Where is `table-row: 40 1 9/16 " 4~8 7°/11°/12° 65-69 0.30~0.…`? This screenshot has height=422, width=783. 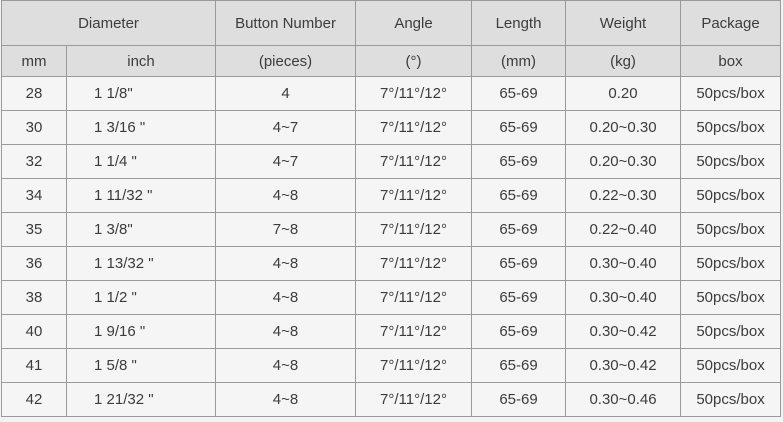
table-row: 40 1 9/16 " 4~8 7°/11°/12° 65-69 0.30~0.… is located at coordinates (391, 331).